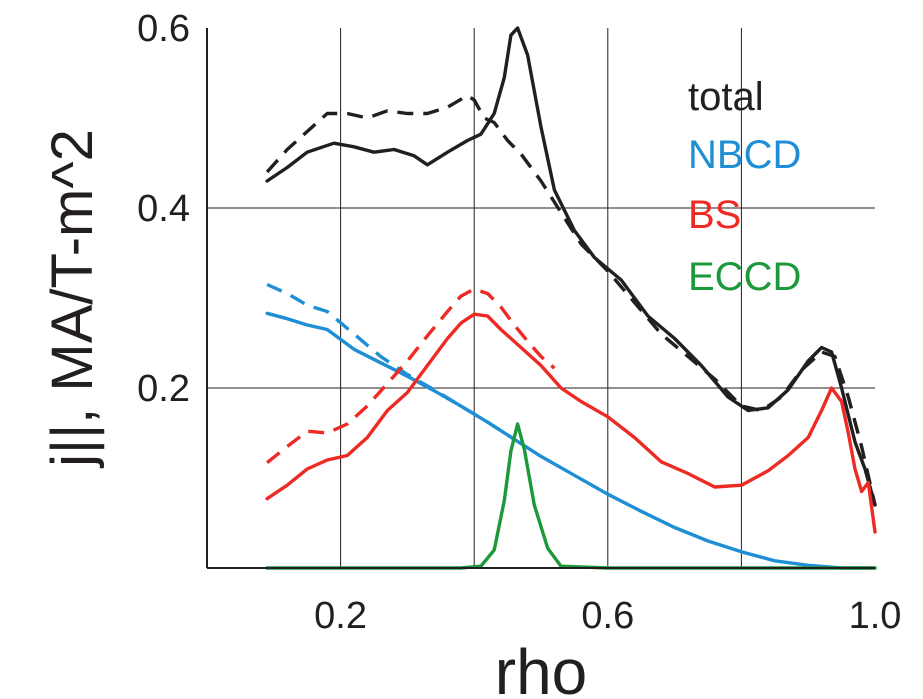 The image size is (923, 699). Describe the element at coordinates (391, 361) in the screenshot. I see `series-line-nbcd-dashed` at that location.